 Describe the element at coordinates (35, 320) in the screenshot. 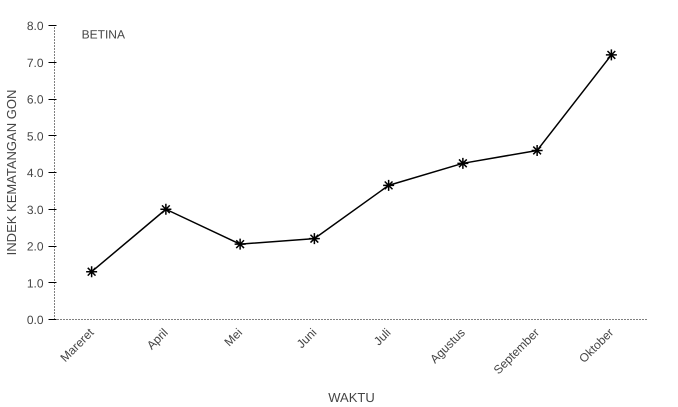

I see `y-tick-label: 0.0` at that location.